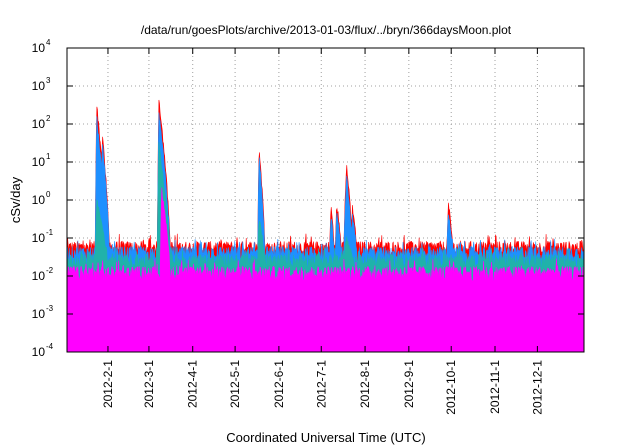 This screenshot has height=448, width=640. I want to click on x-tick-label: 2012-7-1, so click(321, 384).